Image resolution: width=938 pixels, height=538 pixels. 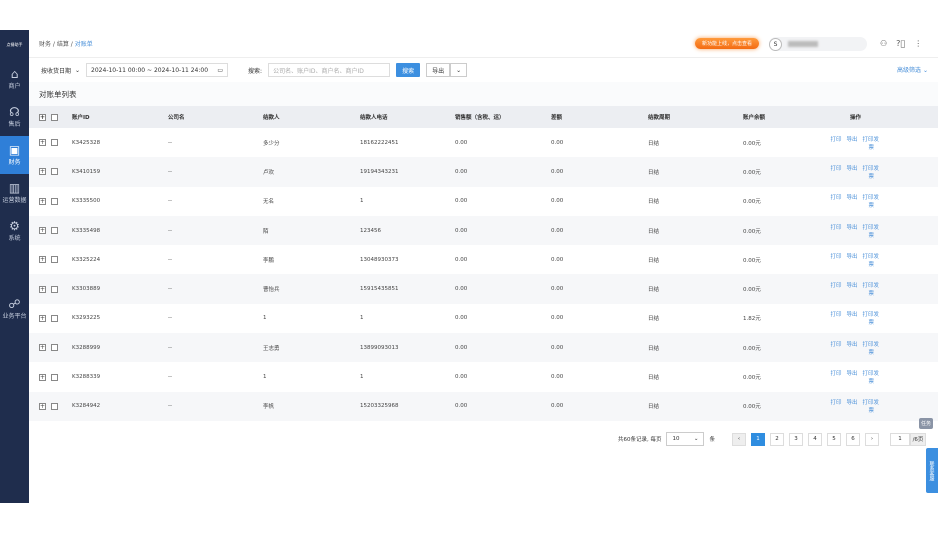 I want to click on page-button: 3, so click(x=796, y=439).